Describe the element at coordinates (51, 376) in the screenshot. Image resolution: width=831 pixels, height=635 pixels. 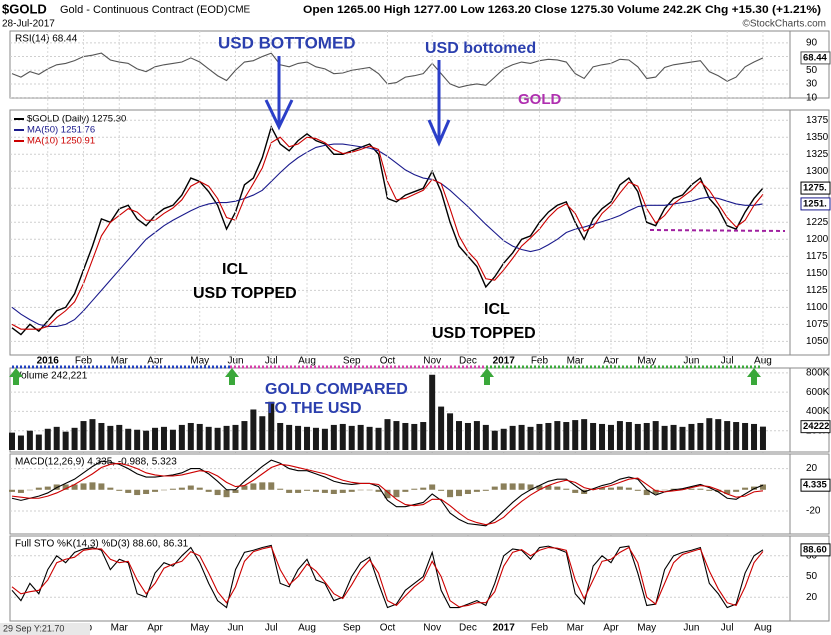
I see `panel-title: Volume 242,221` at that location.